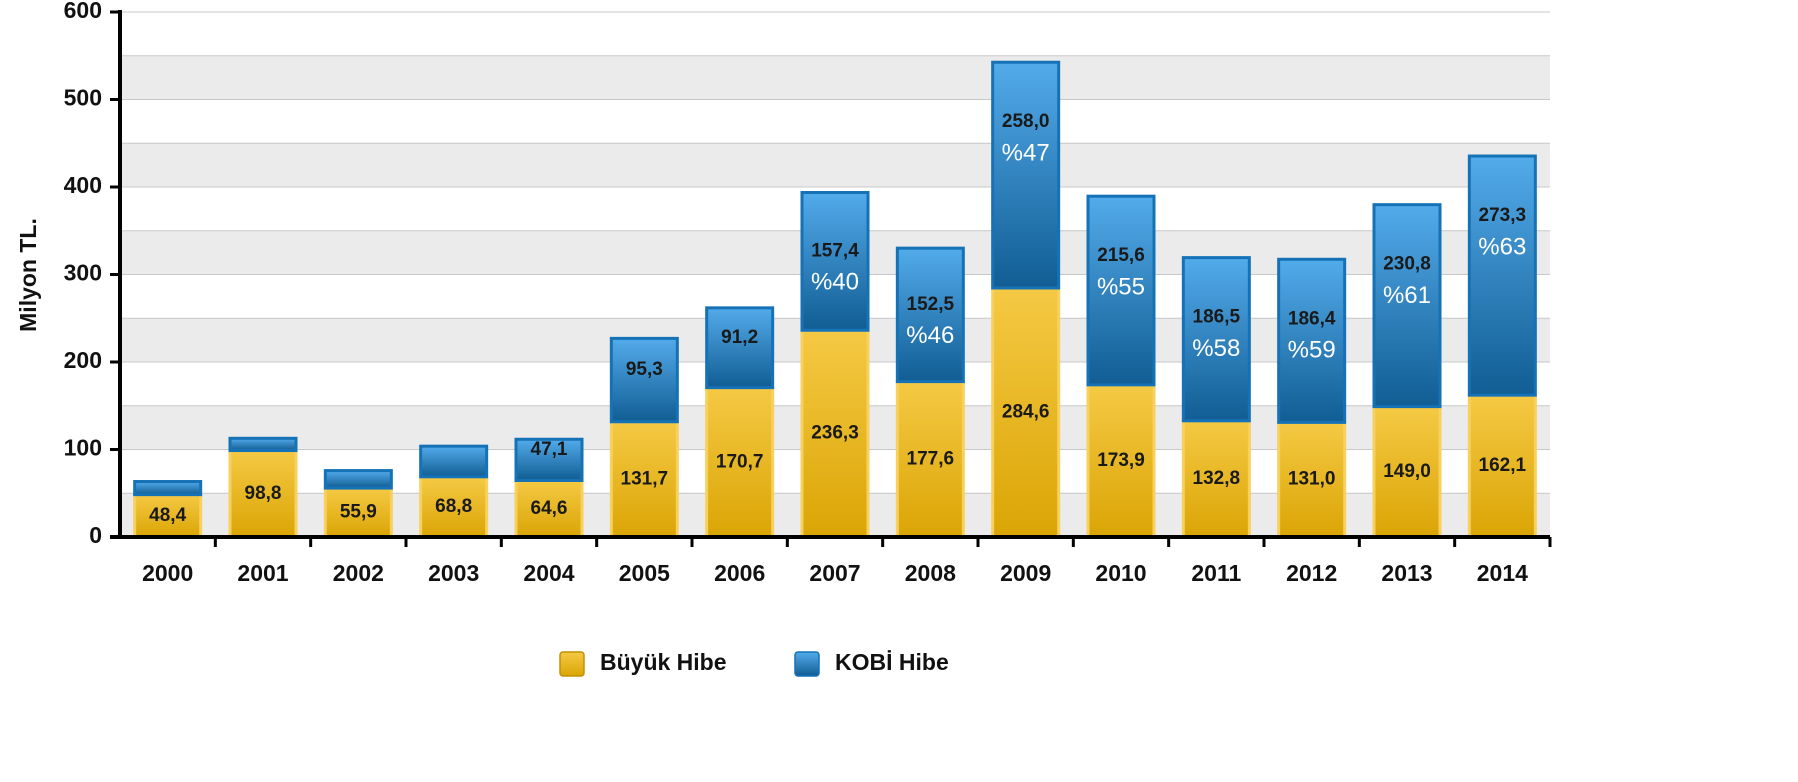 The image size is (1798, 782). What do you see at coordinates (1216, 348) in the screenshot?
I see `share-annotation: %58` at bounding box center [1216, 348].